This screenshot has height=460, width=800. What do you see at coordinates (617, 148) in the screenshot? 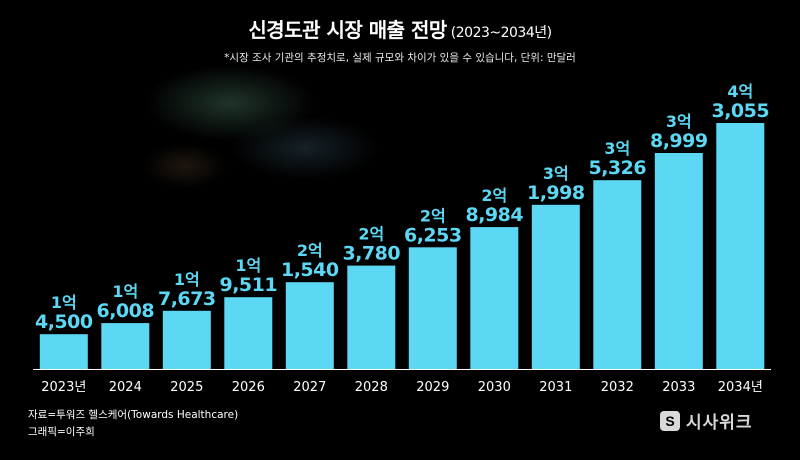
I see `value-label-top-9: 3억` at bounding box center [617, 148].